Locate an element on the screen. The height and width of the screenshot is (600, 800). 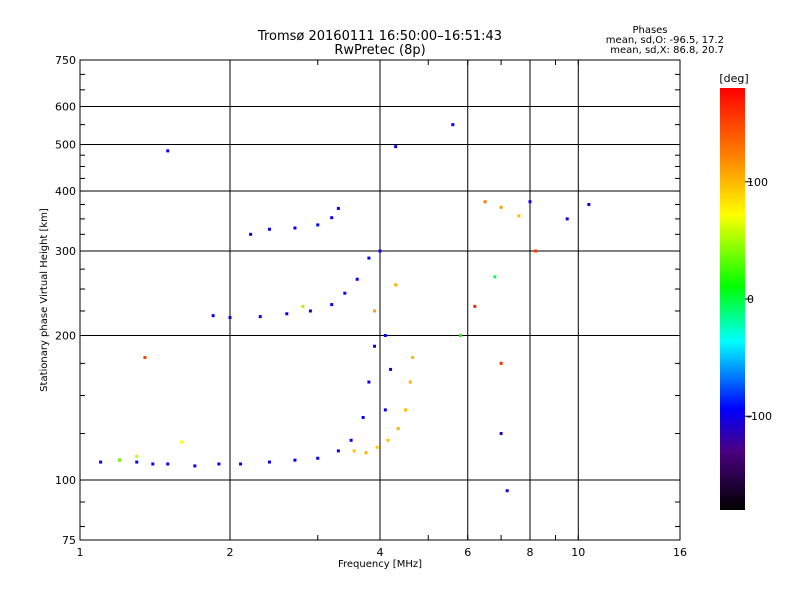
y-tick-label: 600 is located at coordinates (65, 107).